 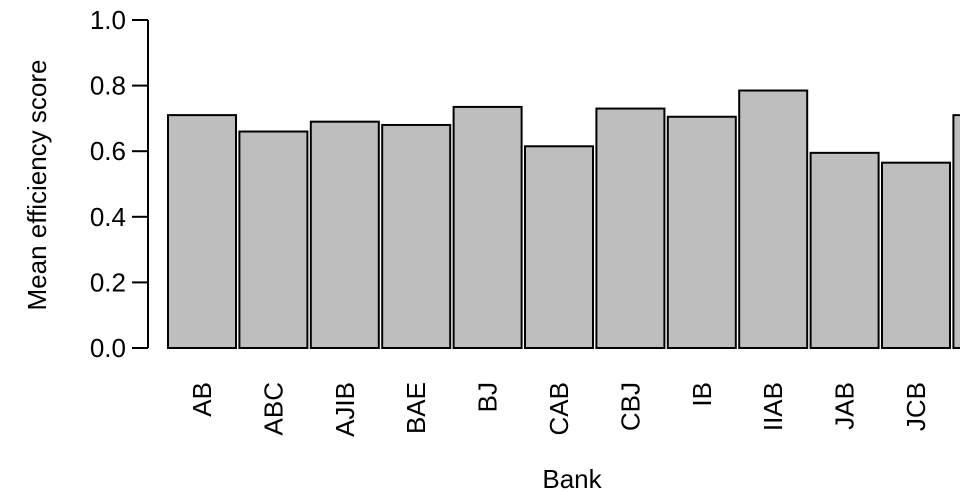 What do you see at coordinates (202, 232) in the screenshot?
I see `bar-ab` at bounding box center [202, 232].